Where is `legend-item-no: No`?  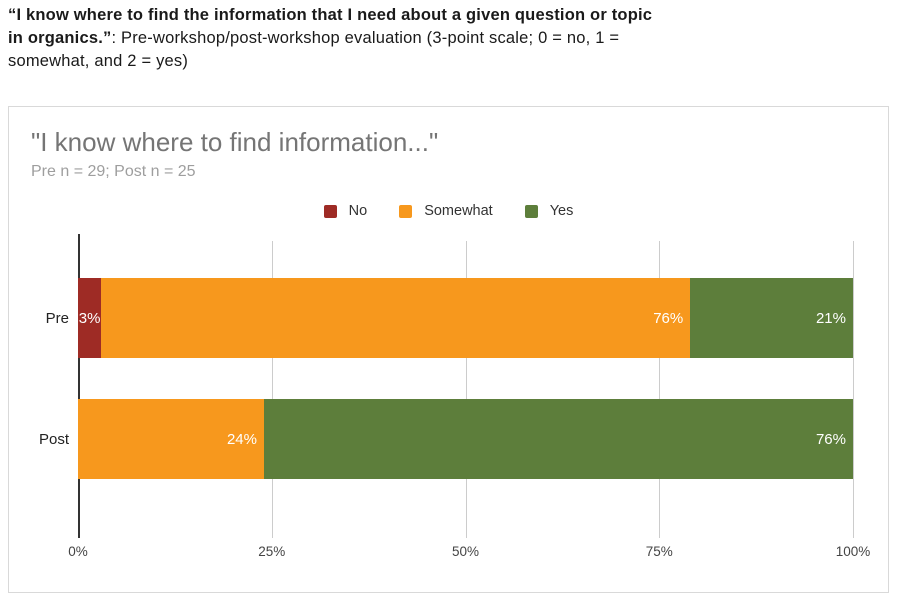 legend-item-no: No is located at coordinates (345, 211).